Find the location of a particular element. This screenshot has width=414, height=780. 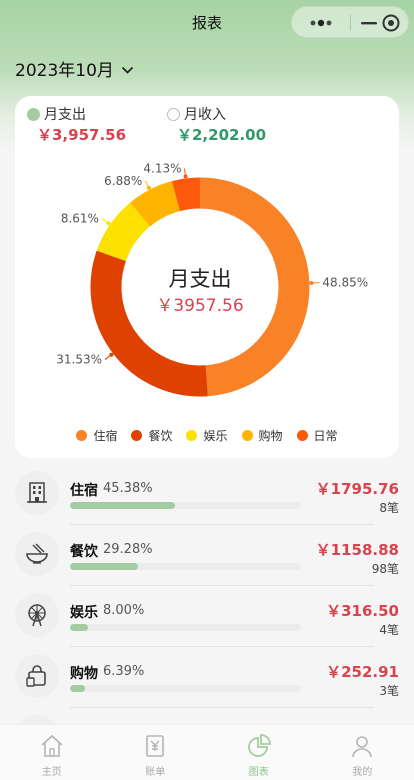

page-title: 报表 is located at coordinates (206, 23).